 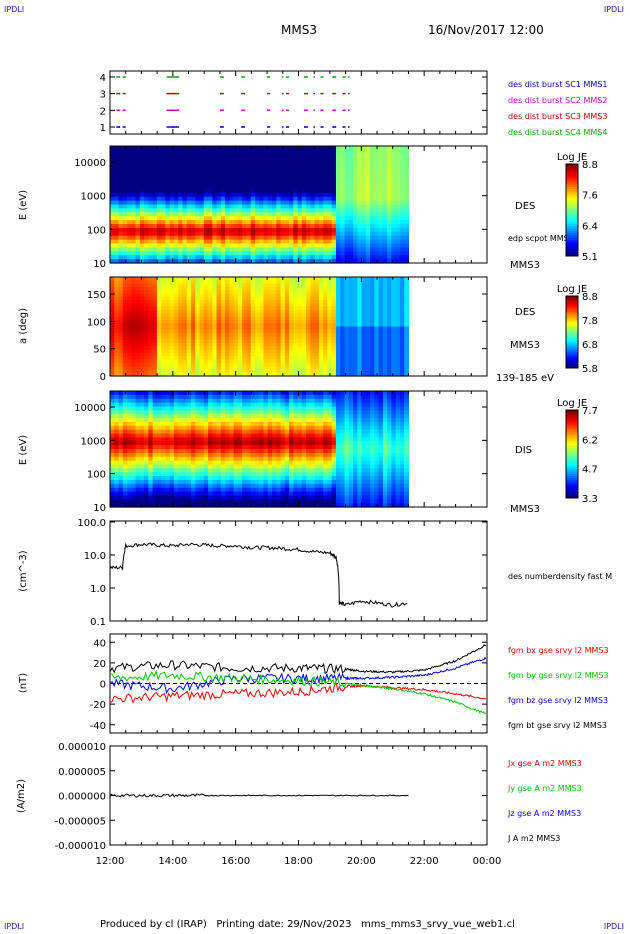 I want to click on colorbar-cell, so click(x=572, y=365).